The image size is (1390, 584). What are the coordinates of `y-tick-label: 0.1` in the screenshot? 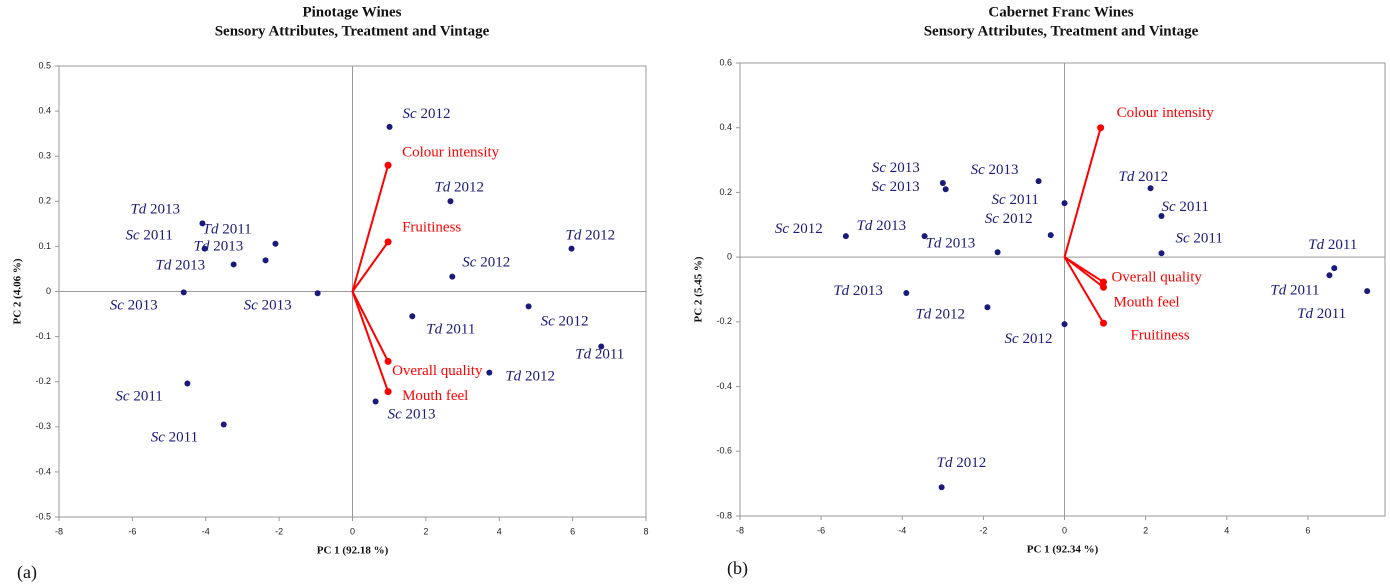 It's located at (44, 246).